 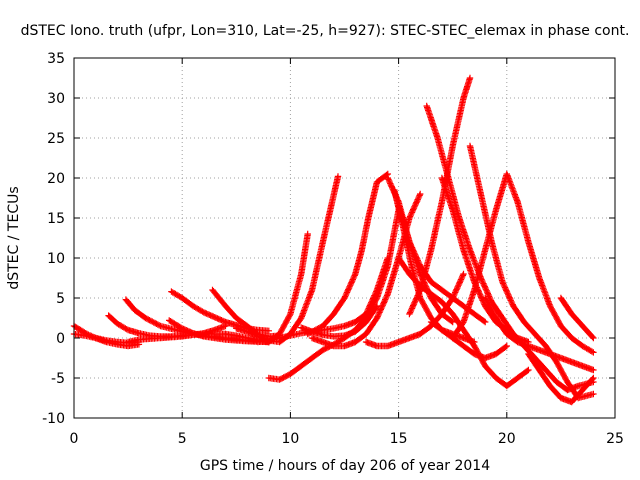 What do you see at coordinates (60, 339) in the screenshot?
I see `y-tick-label: 0` at bounding box center [60, 339].